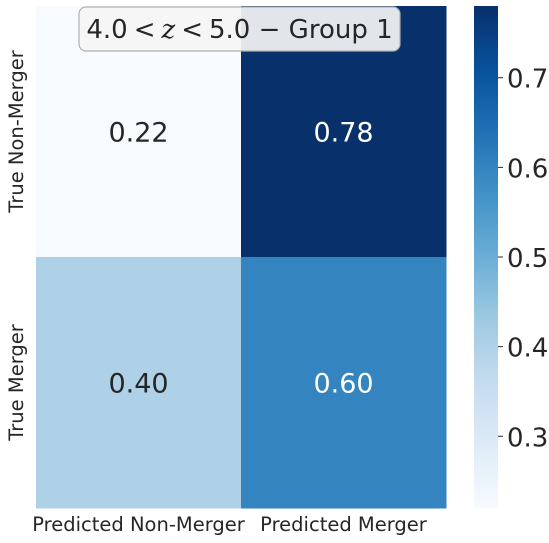 This screenshot has height=543, width=549. Describe the element at coordinates (321, 30) in the screenshot. I see `chart-title-rest: − Group 1` at that location.